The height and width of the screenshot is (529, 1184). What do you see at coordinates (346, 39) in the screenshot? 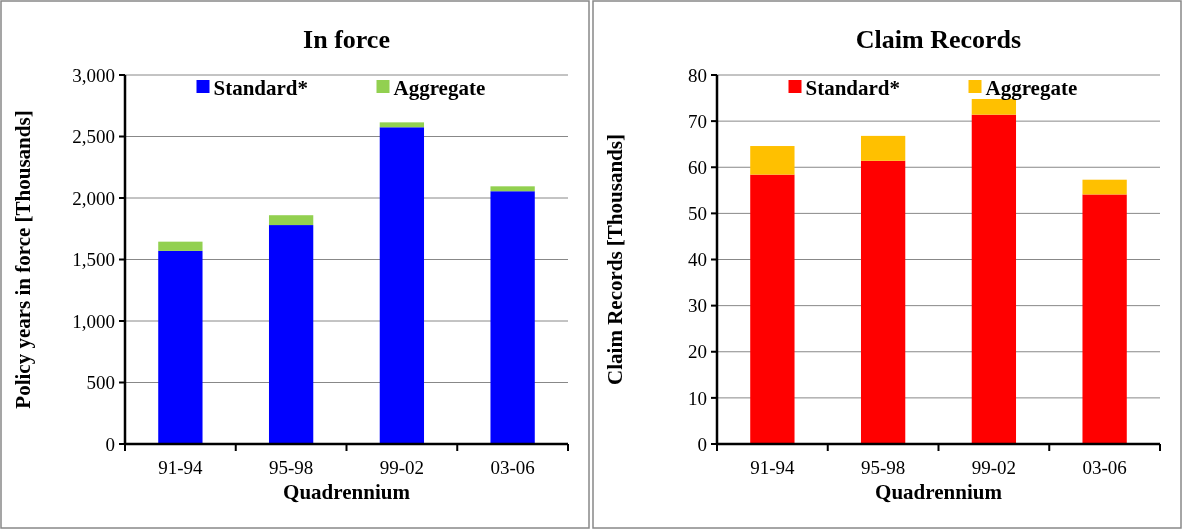
I see `chart-title: In force` at bounding box center [346, 39].